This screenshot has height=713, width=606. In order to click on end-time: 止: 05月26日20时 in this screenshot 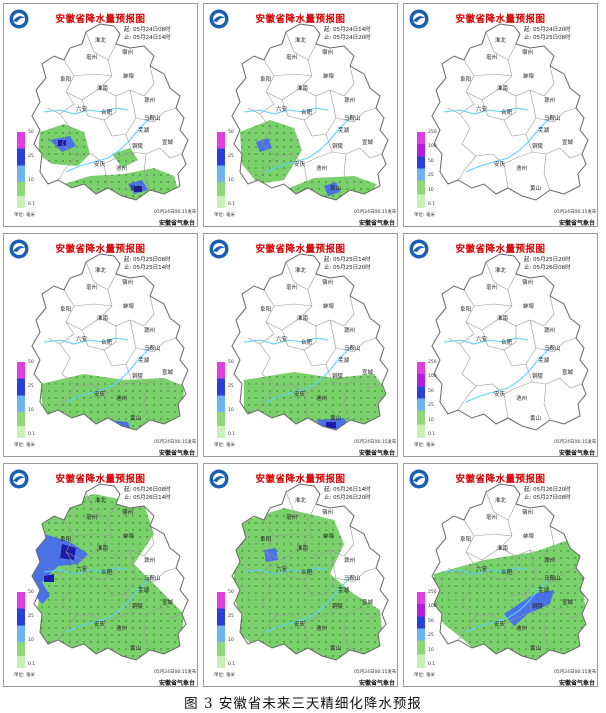, I will do `click(347, 498)`.